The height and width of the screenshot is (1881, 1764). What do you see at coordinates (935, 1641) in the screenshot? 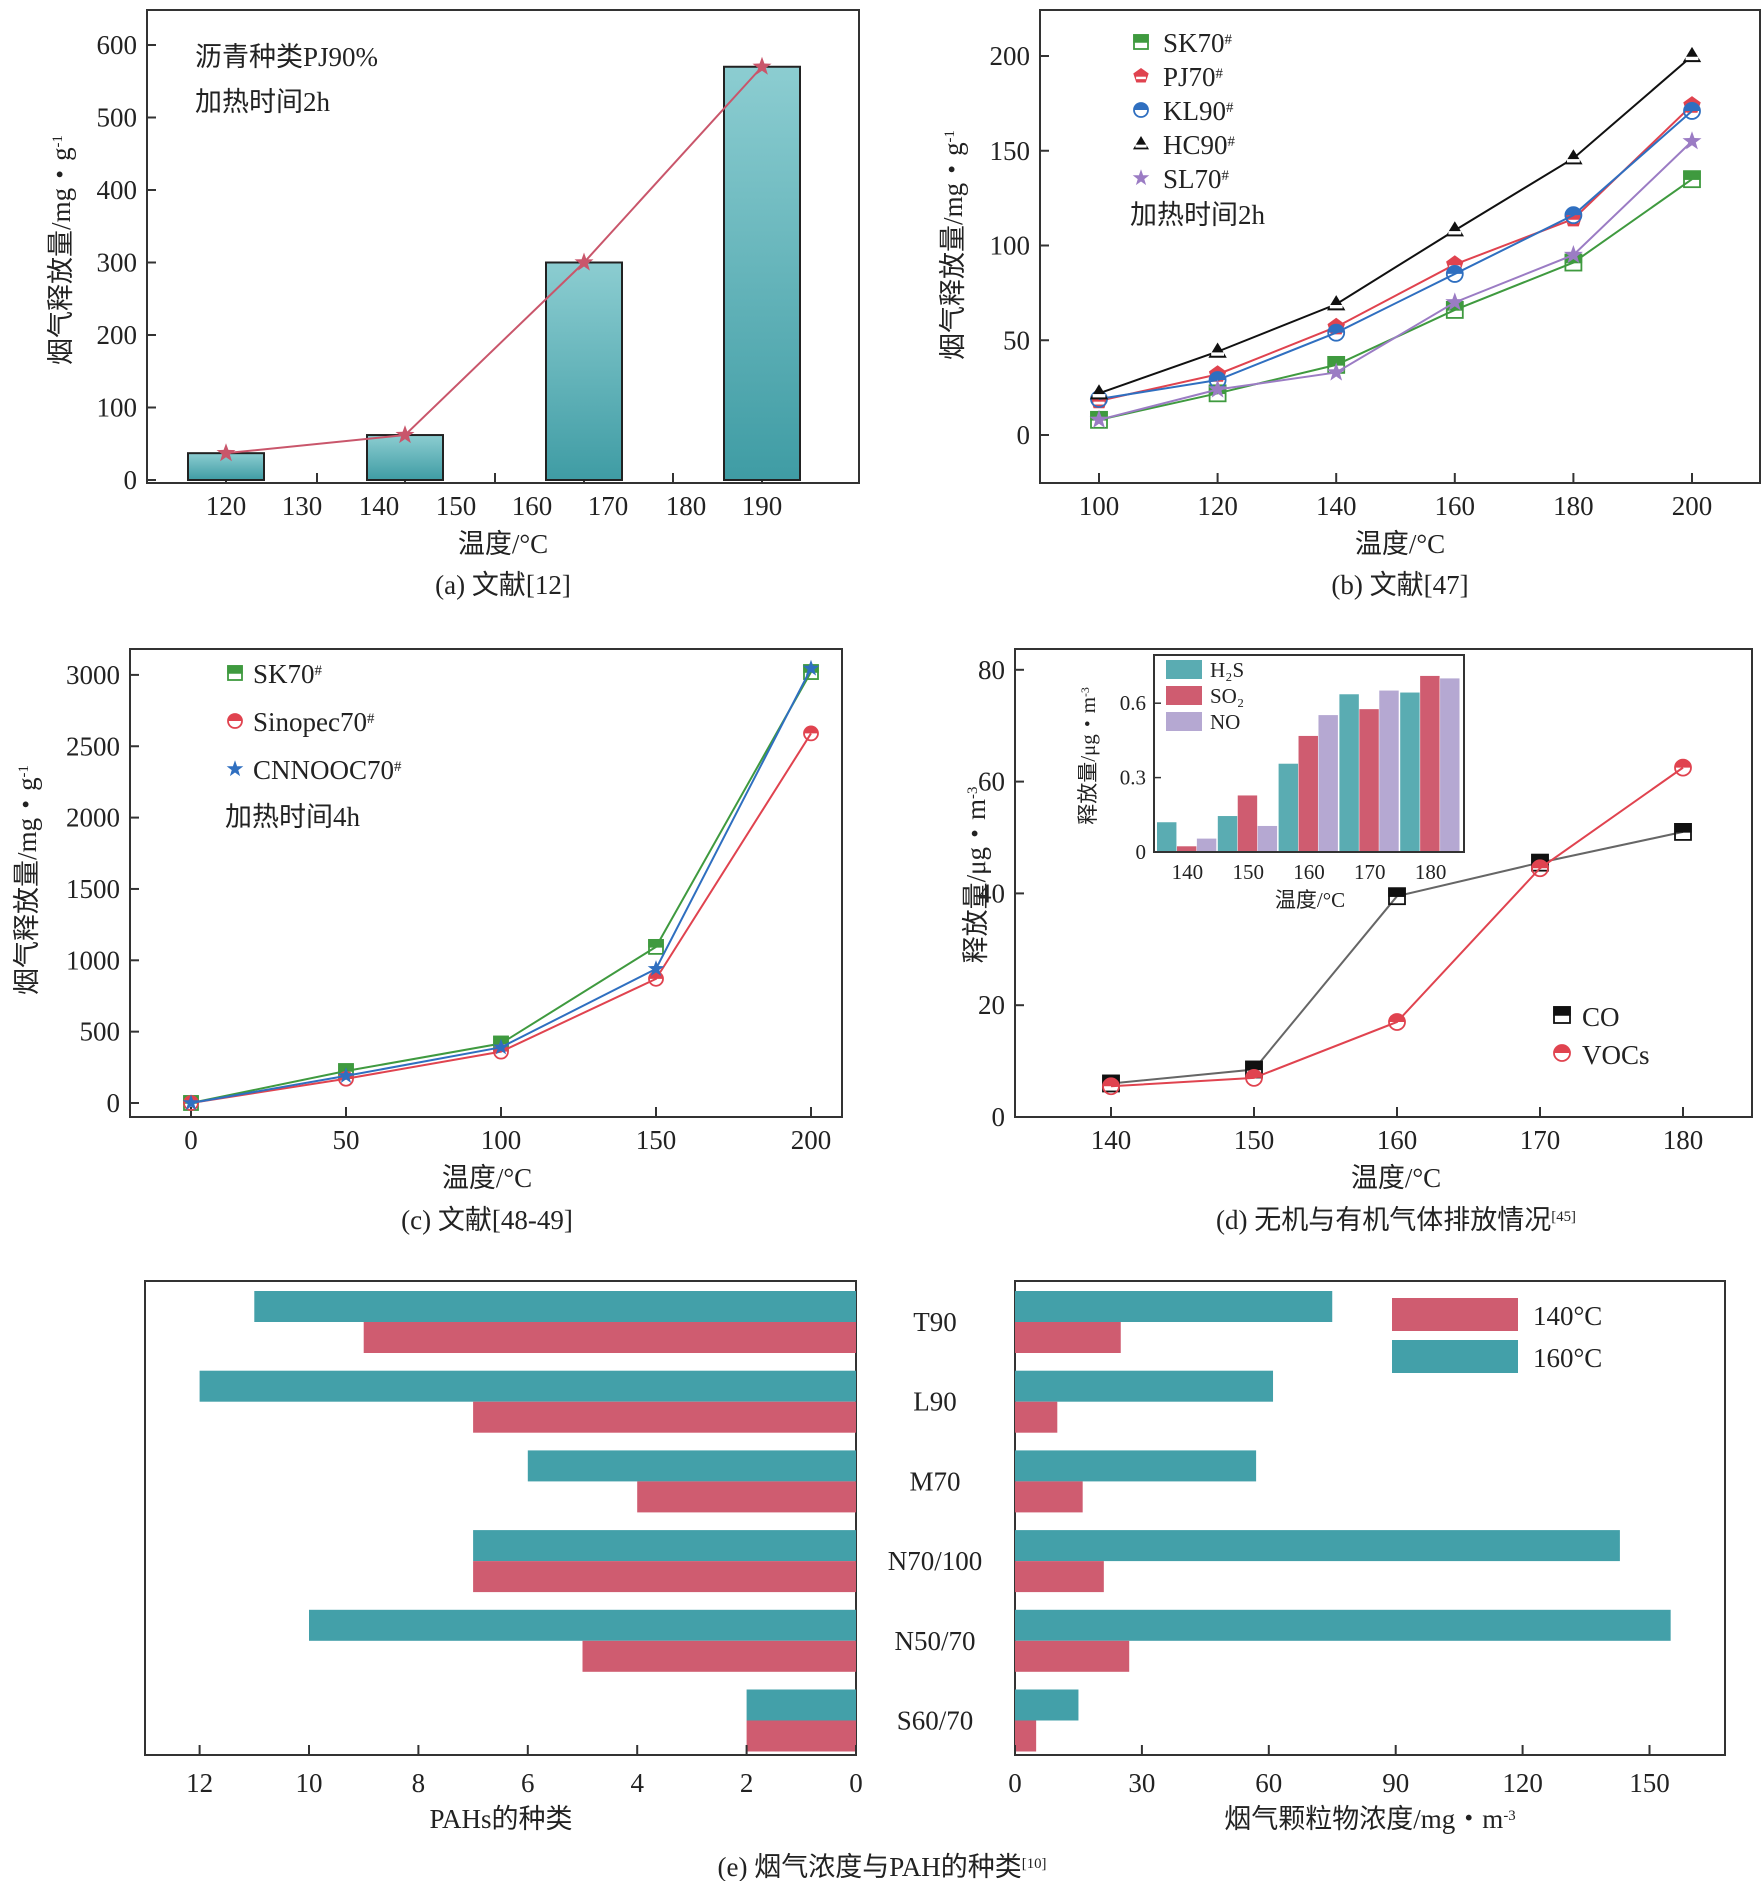
I see `category-label: N50/70` at bounding box center [935, 1641].